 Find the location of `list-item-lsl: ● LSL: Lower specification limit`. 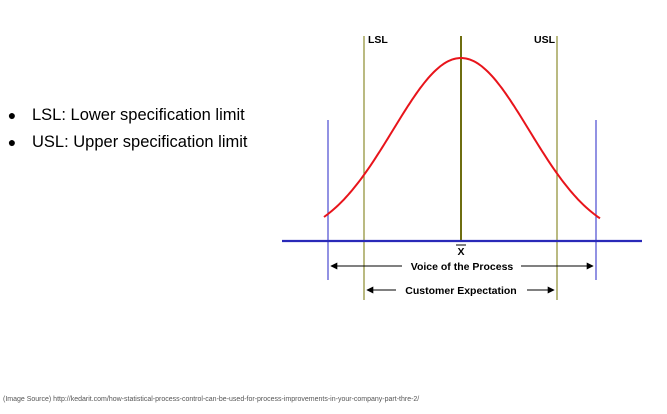

list-item-lsl: ● LSL: Lower specification limit is located at coordinates (127, 115).